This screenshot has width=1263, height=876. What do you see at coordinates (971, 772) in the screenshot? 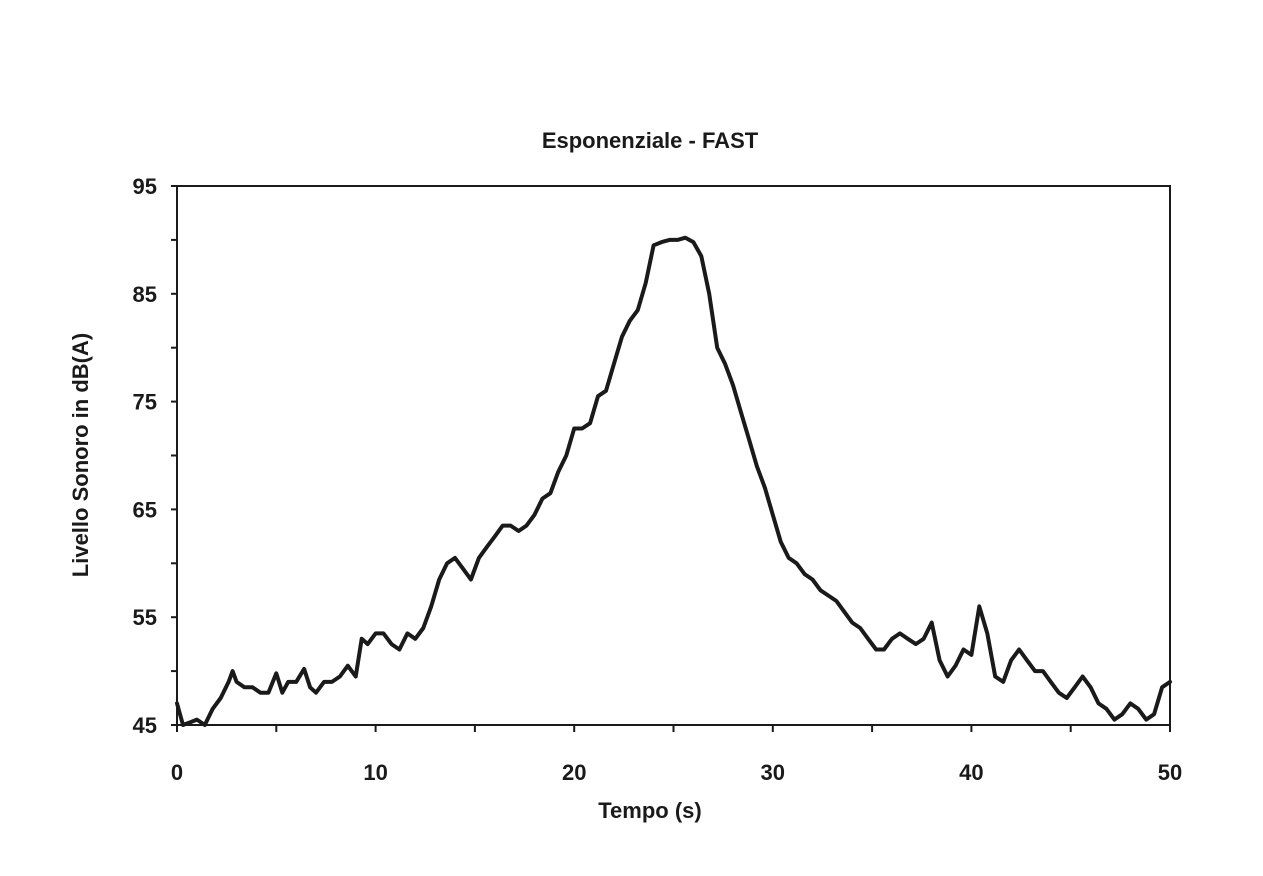
I see `x-tick-label: 40` at bounding box center [971, 772].